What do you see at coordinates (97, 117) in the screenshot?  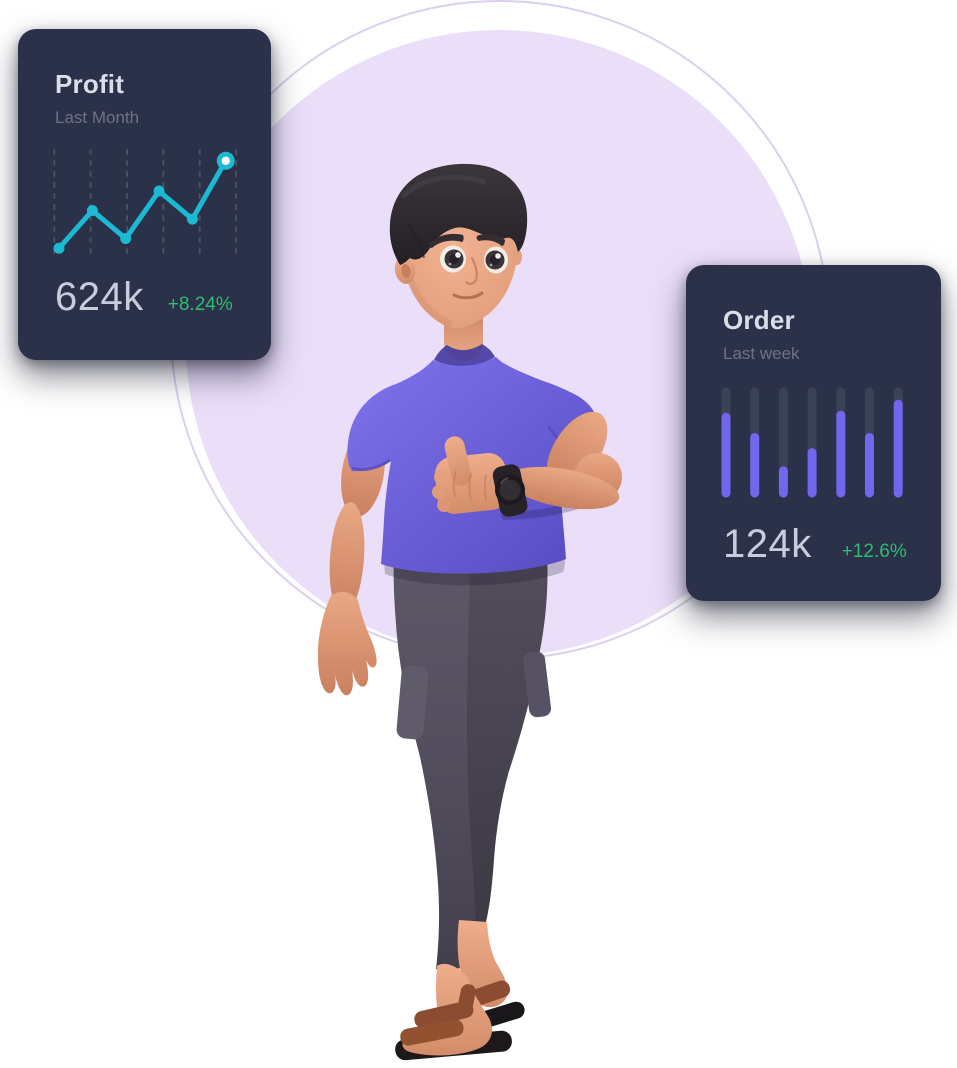 I see `profit-card-subtitle: Last Month` at bounding box center [97, 117].